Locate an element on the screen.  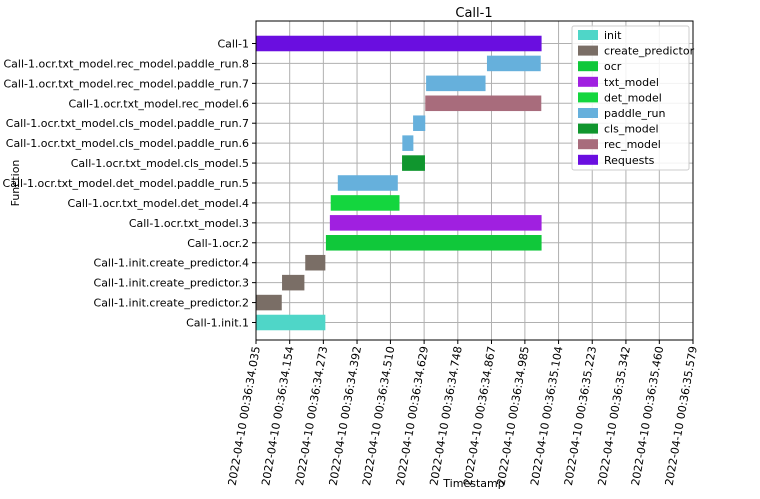
x-tick-label: 2022-04-10 00:36:35.460 is located at coordinates (647, 415).